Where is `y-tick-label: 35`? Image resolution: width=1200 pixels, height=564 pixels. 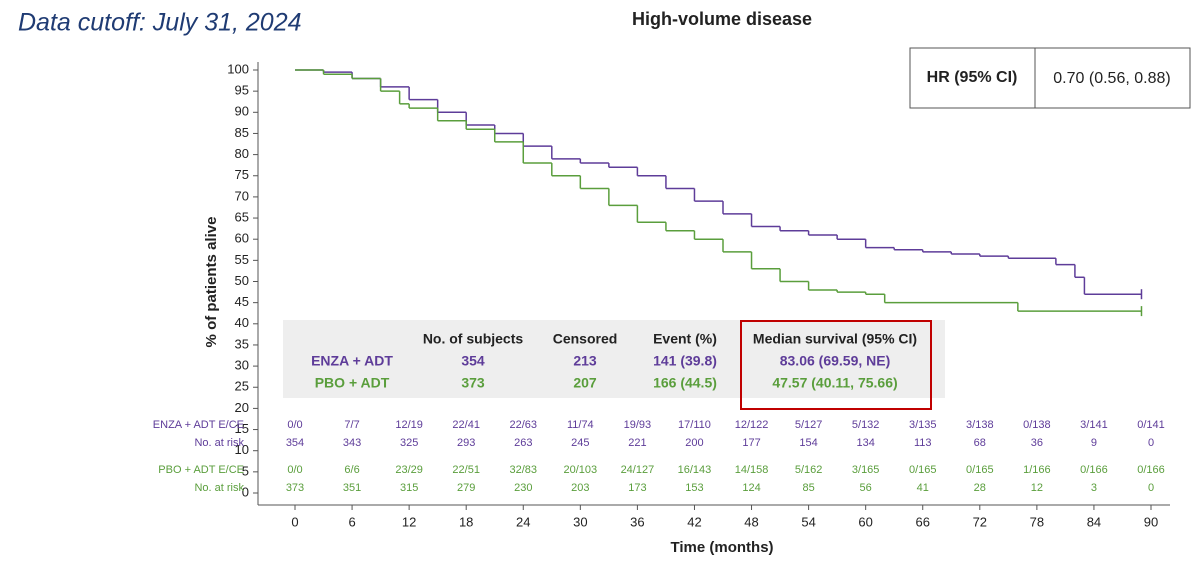
y-tick-label: 35 is located at coordinates (242, 343).